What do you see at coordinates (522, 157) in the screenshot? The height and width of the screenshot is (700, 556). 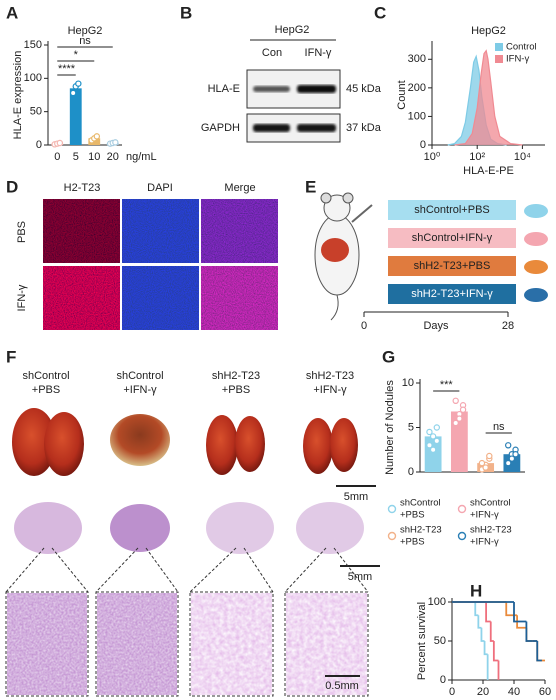 I see `x-tick-label: 10⁴` at bounding box center [522, 157].